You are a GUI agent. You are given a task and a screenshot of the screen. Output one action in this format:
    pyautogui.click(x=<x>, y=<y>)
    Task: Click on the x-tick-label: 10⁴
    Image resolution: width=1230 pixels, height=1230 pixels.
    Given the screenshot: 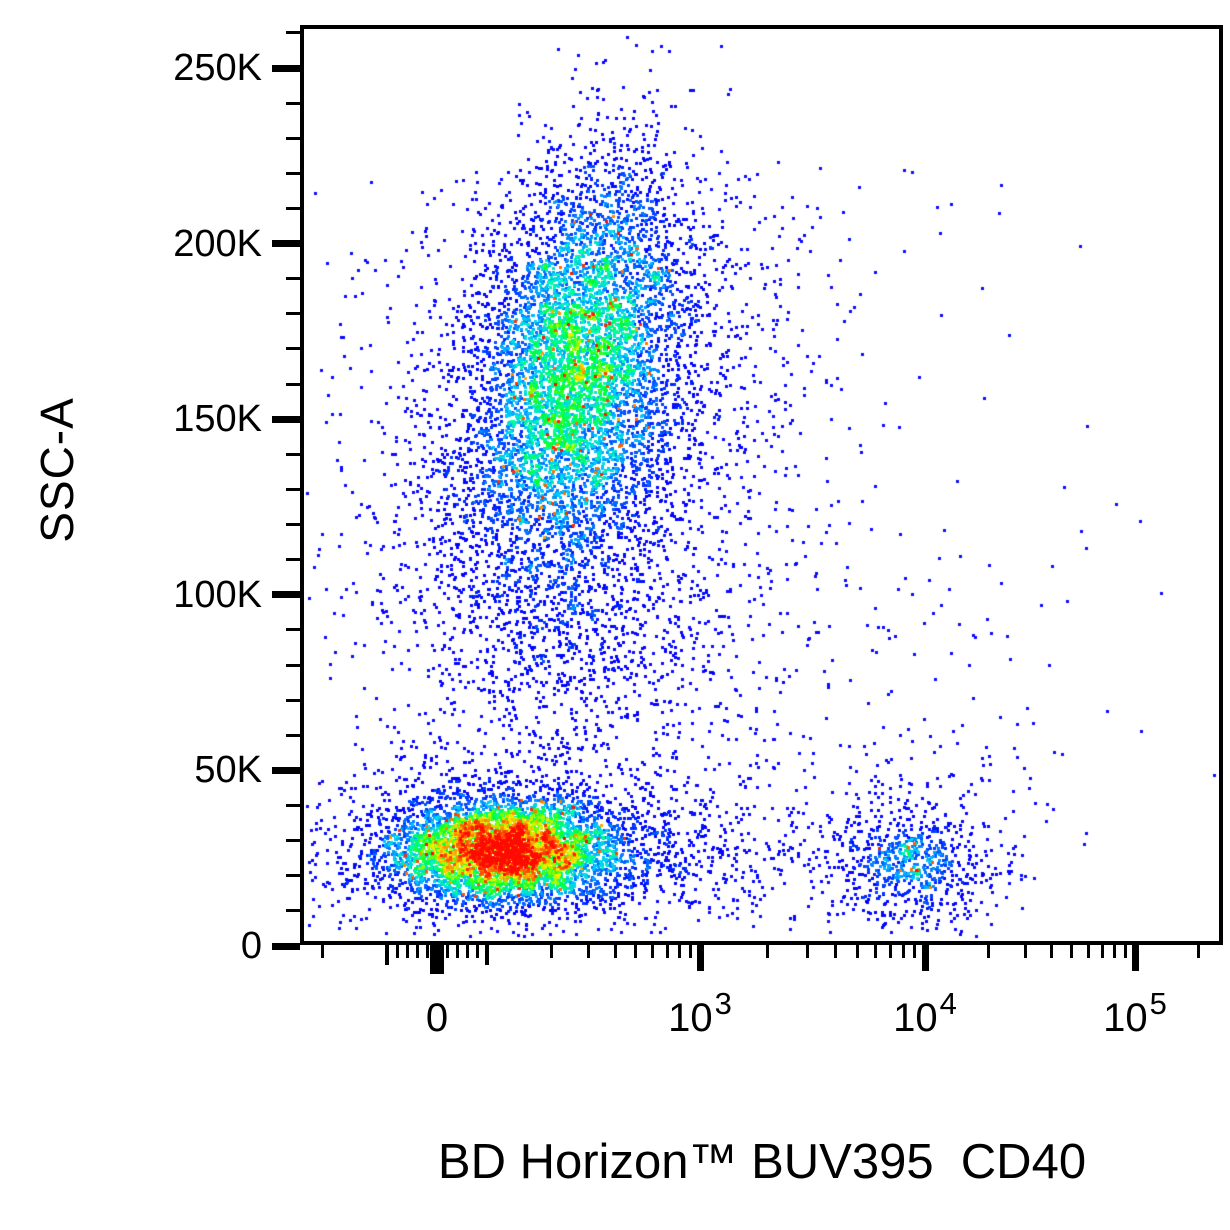 What is the action you would take?
    pyautogui.click(x=925, y=1013)
    